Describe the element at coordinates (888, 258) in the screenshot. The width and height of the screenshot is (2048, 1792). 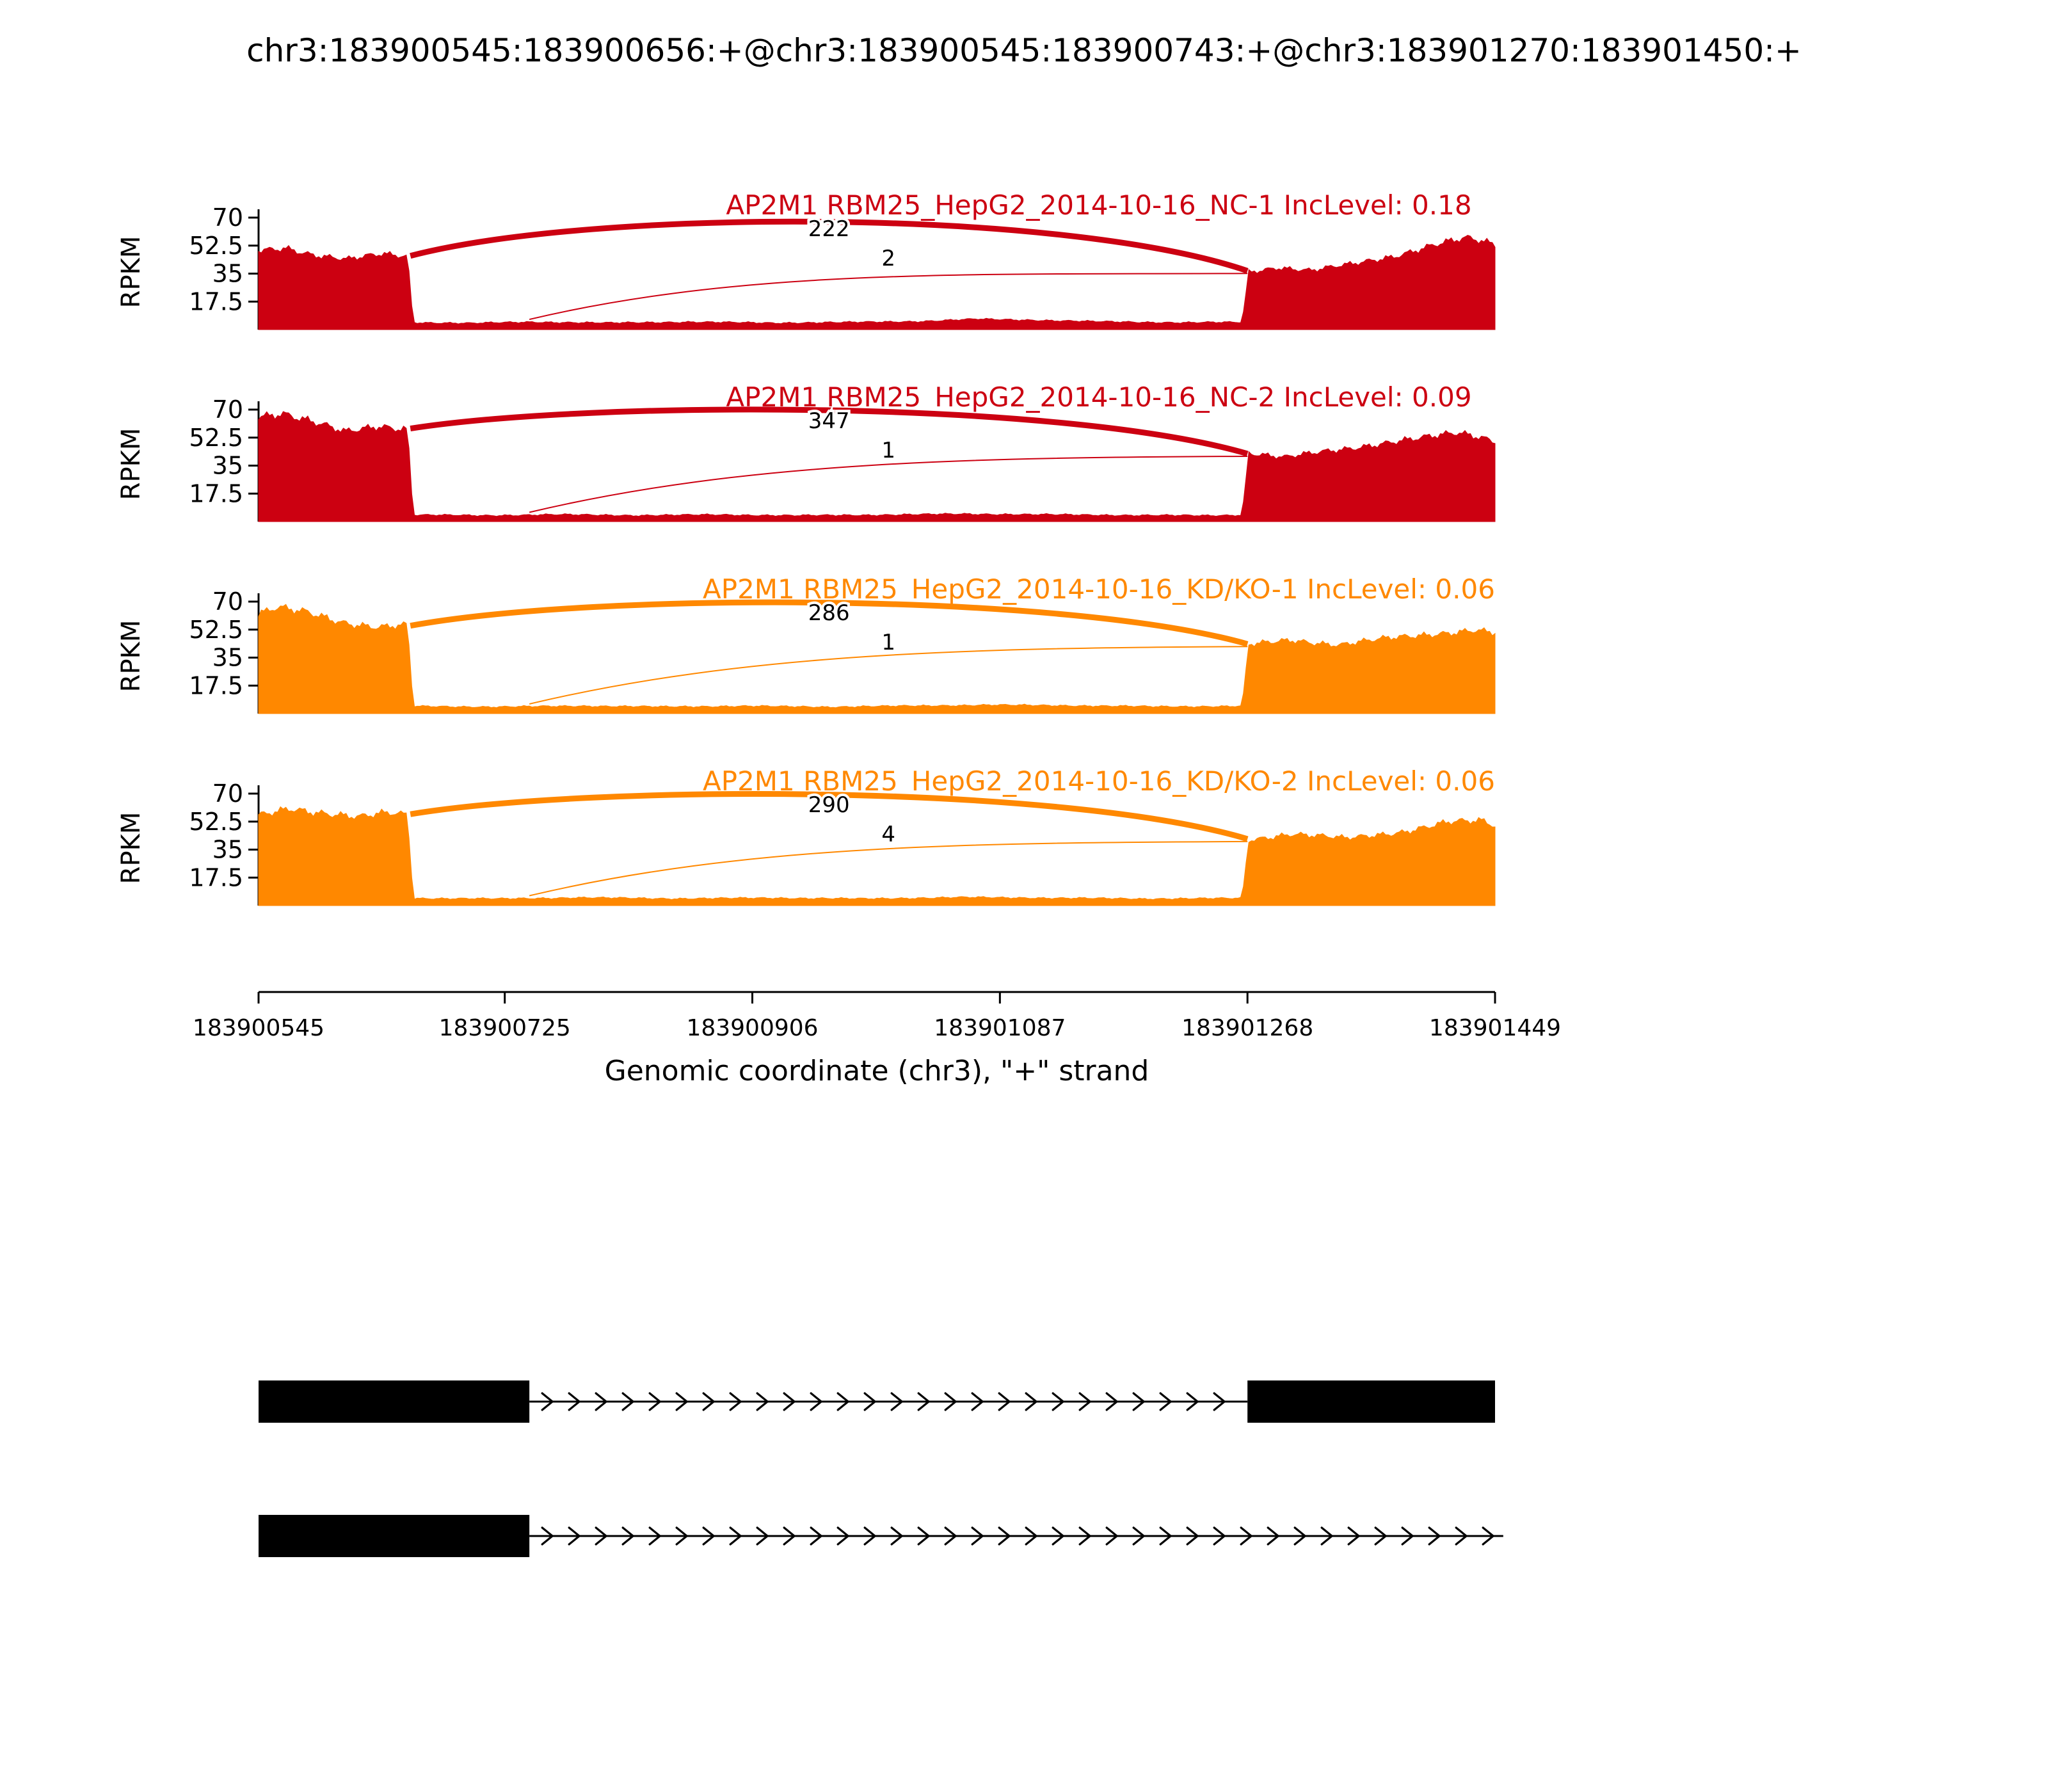
I see `junction-count: 2` at that location.